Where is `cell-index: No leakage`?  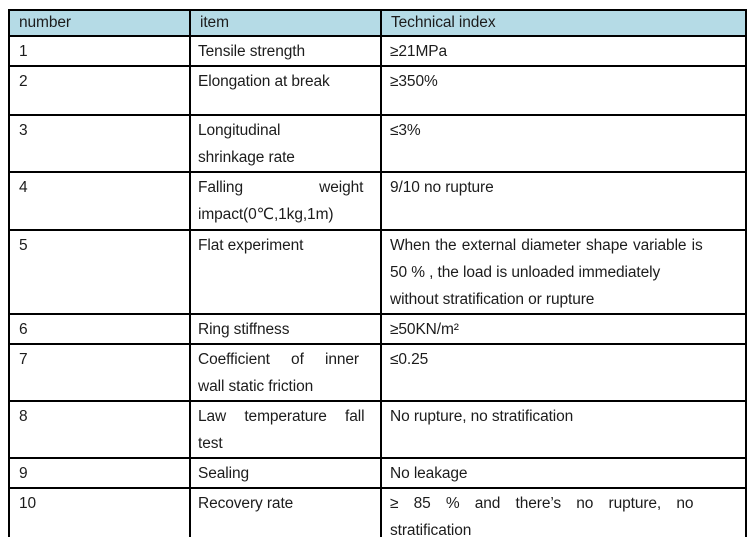 cell-index: No leakage is located at coordinates (563, 473).